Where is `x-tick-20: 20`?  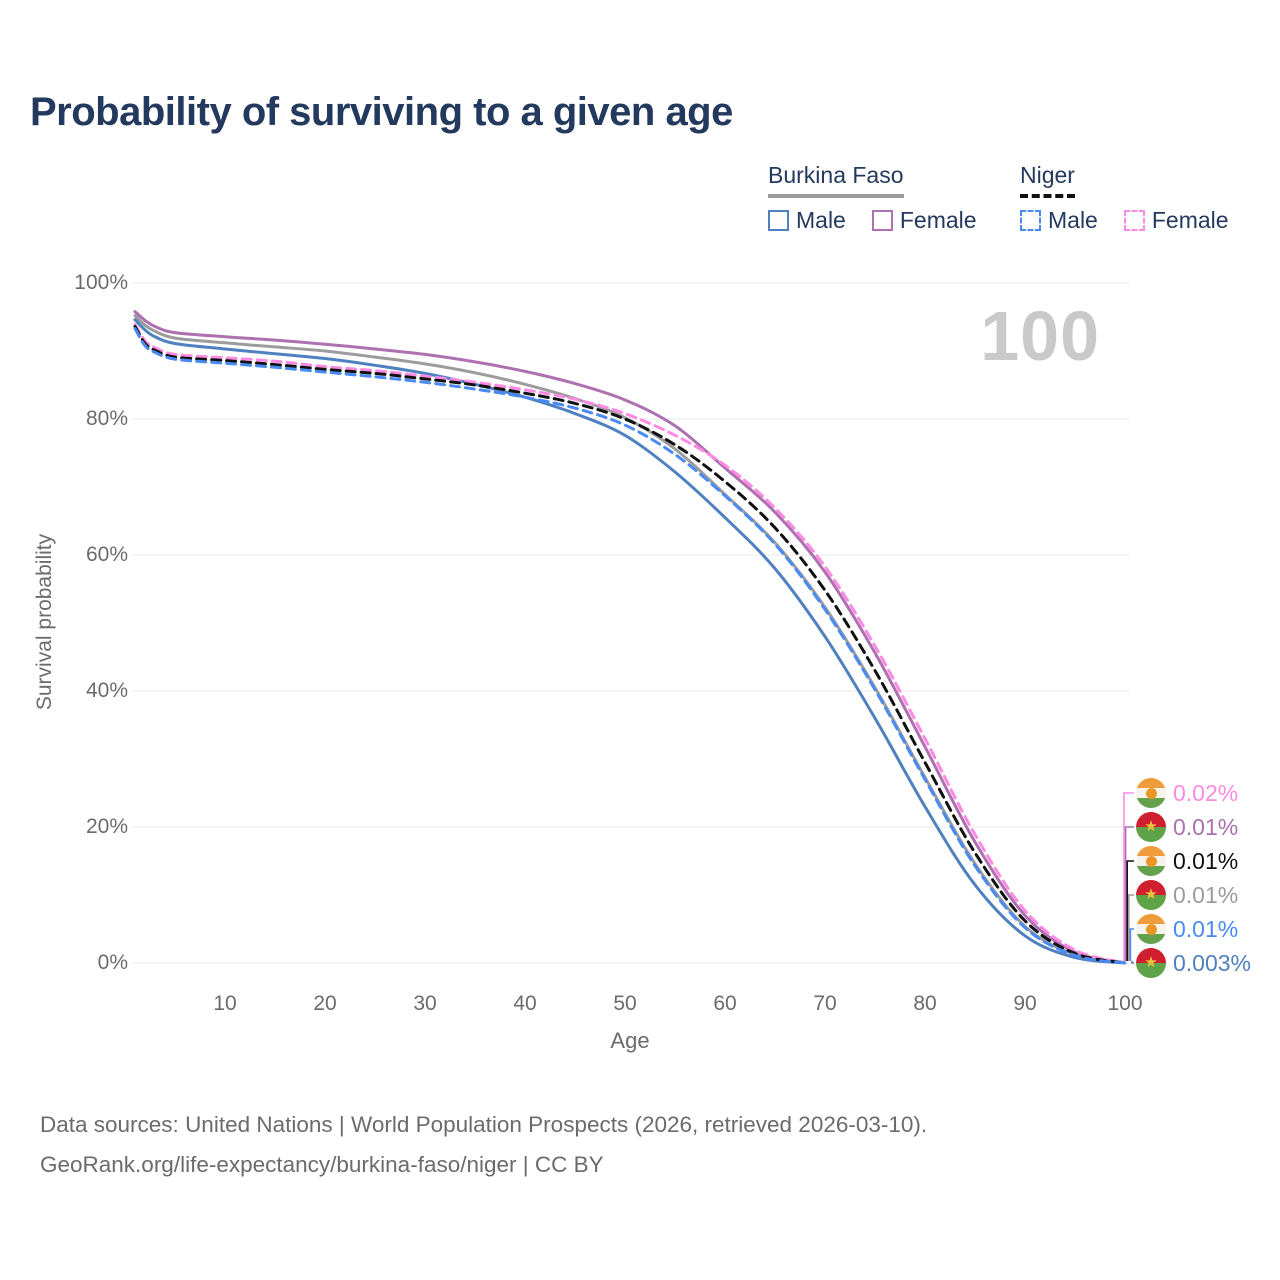
x-tick-20: 20 is located at coordinates (325, 1003).